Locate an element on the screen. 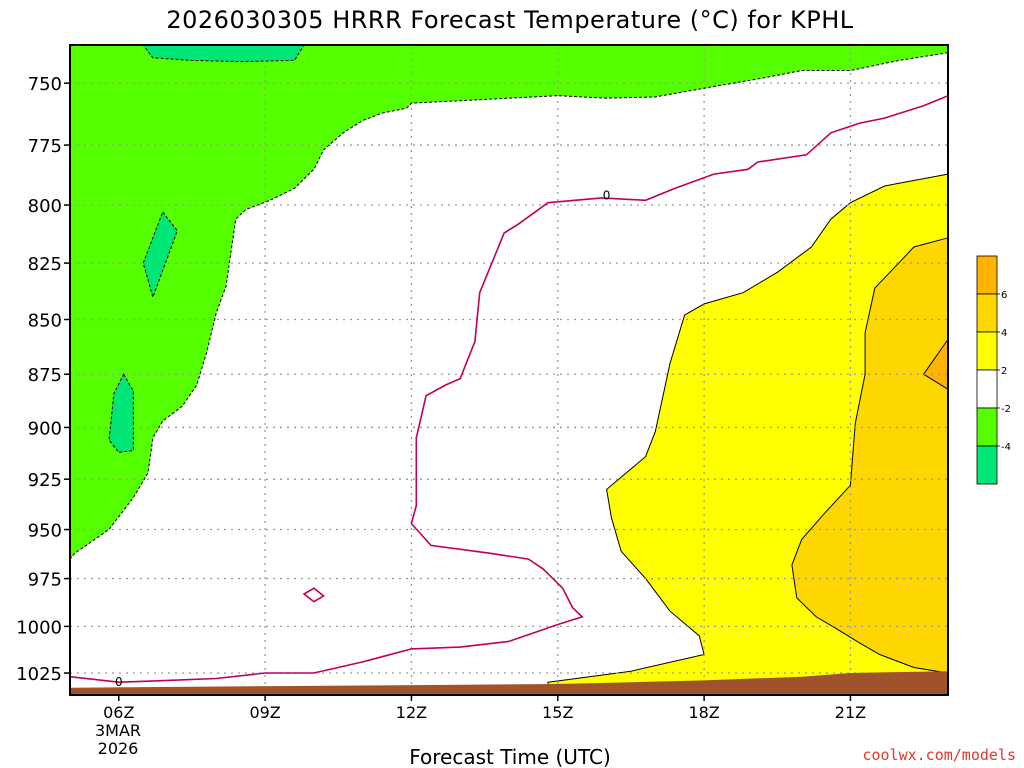  colorbar-tick-label: -4 is located at coordinates (1006, 447).